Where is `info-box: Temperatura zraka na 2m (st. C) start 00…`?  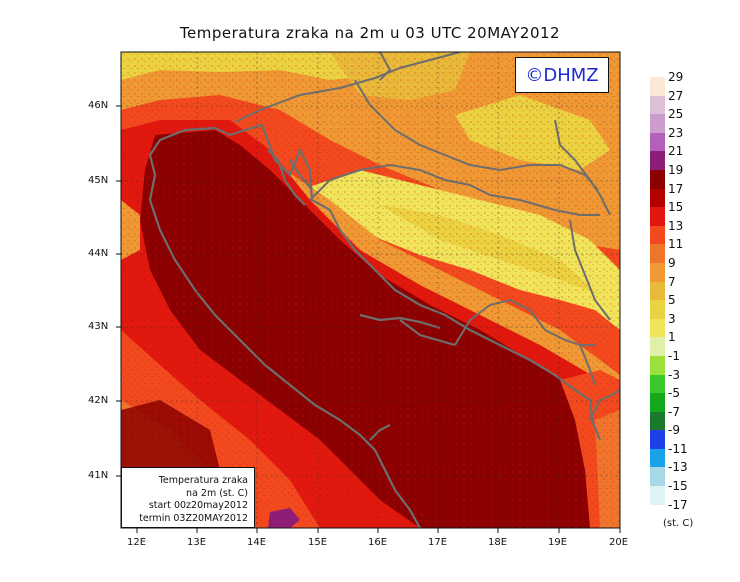
info-box: Temperatura zraka na 2m (st. C) start 00… is located at coordinates (188, 497).